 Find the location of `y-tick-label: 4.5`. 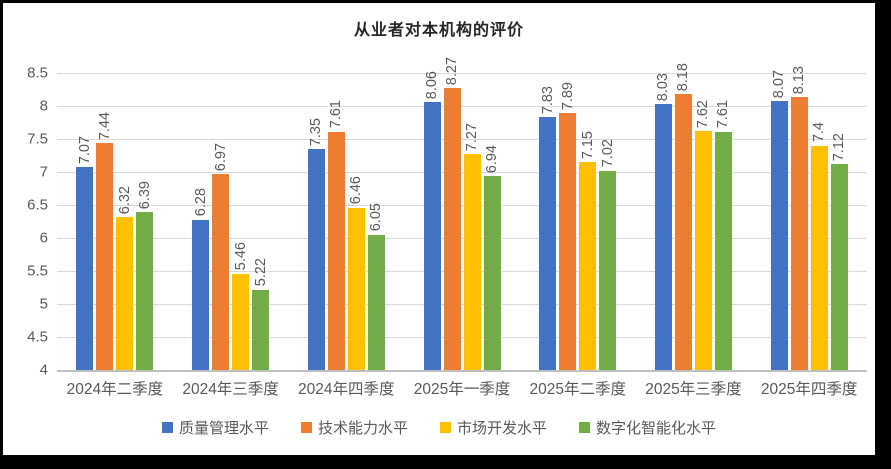

y-tick-label: 4.5 is located at coordinates (37, 337).